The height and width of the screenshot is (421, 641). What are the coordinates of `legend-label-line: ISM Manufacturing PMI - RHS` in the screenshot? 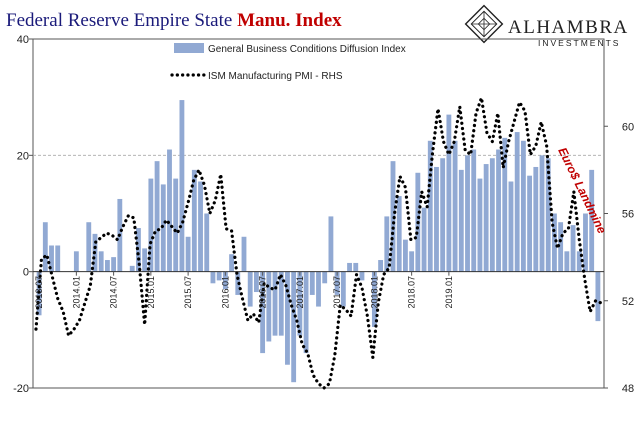 It's located at (275, 76).